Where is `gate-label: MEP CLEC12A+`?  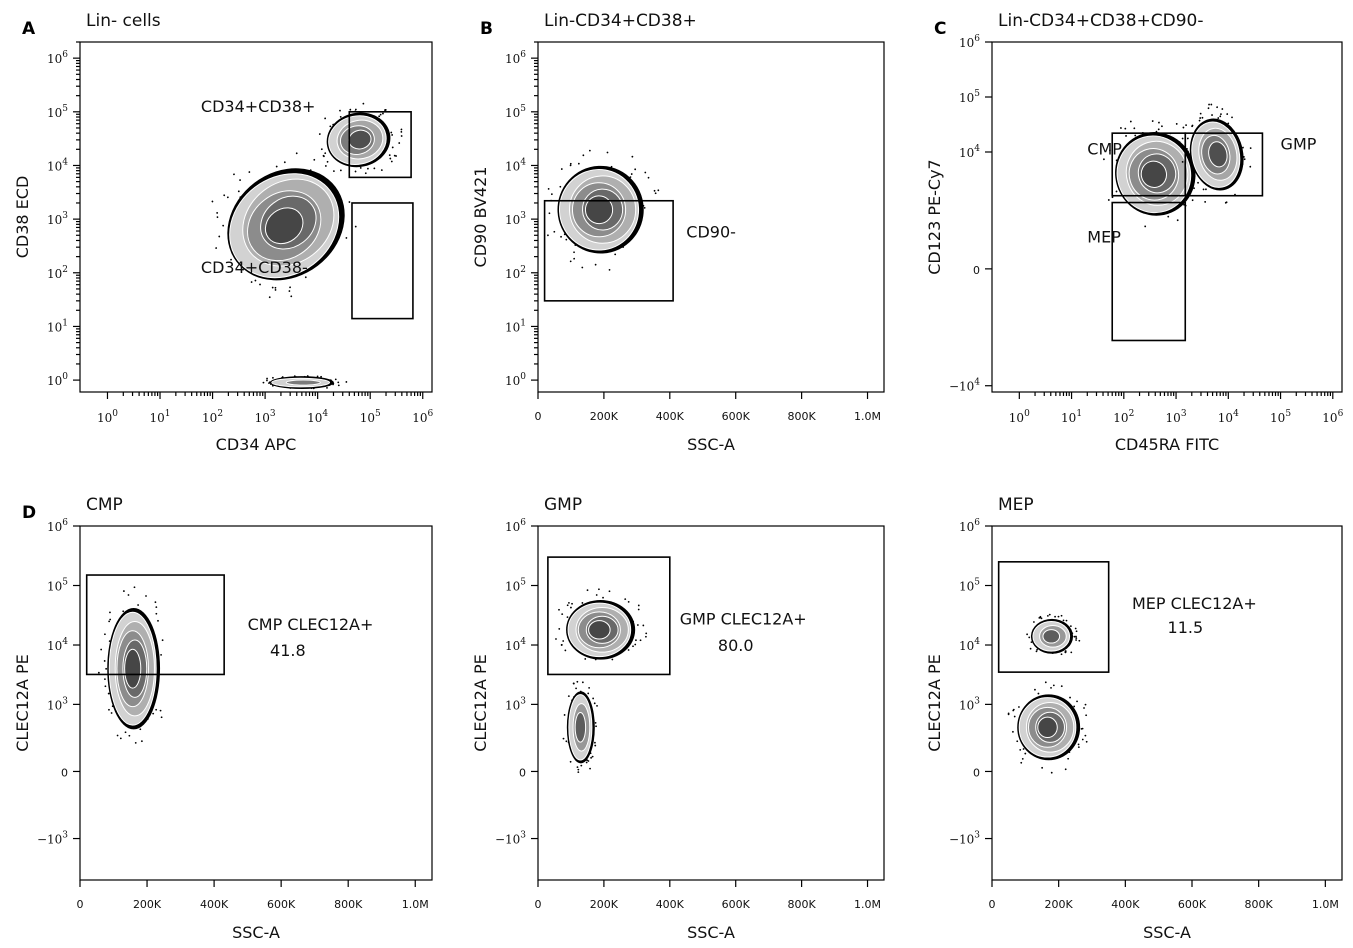 gate-label: MEP CLEC12A+ is located at coordinates (1194, 603).